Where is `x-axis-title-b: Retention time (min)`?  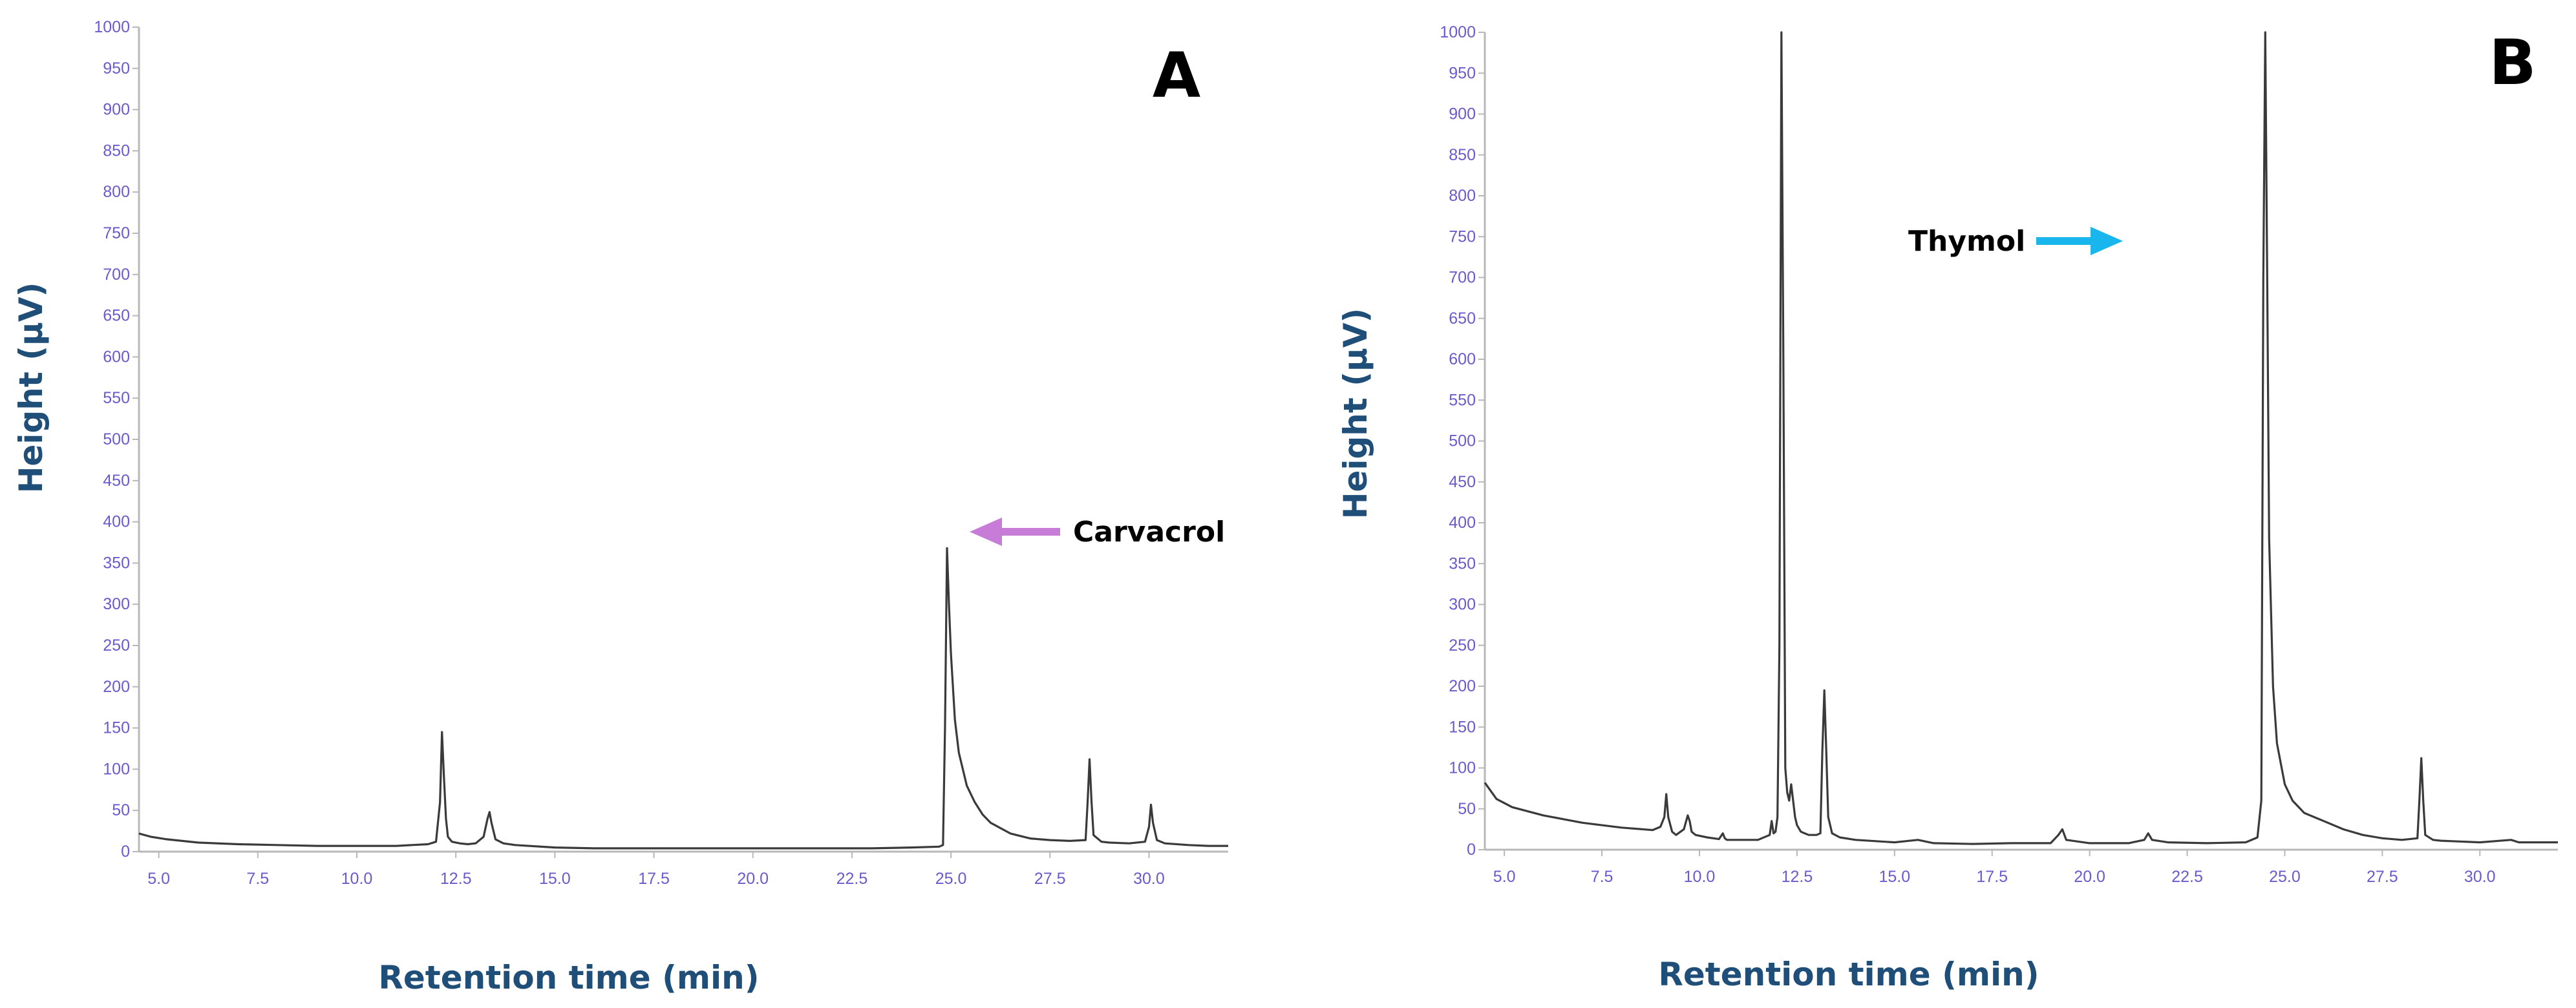 x-axis-title-b: Retention time (min) is located at coordinates (1848, 975).